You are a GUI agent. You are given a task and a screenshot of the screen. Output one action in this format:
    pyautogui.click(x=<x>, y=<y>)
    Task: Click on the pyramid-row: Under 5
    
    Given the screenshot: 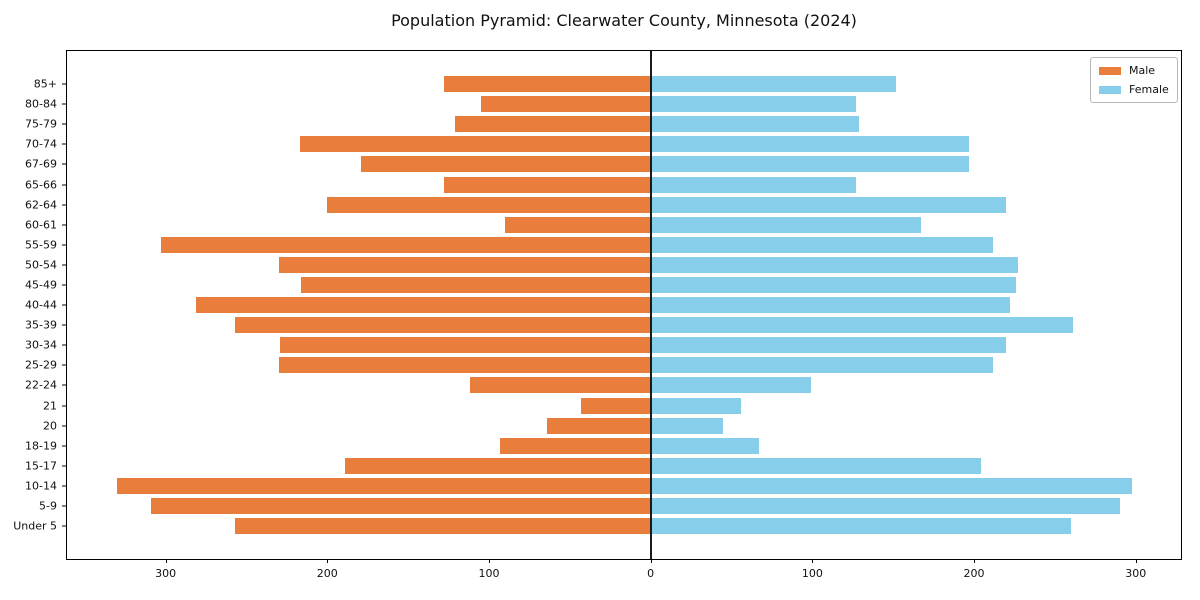 What is the action you would take?
    pyautogui.click(x=597, y=526)
    